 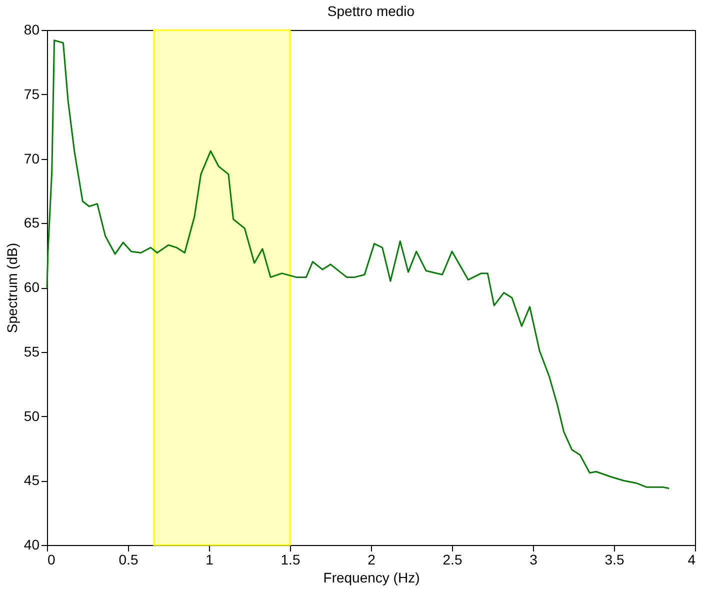 I want to click on x-tick-label: 0.5, so click(x=128, y=560).